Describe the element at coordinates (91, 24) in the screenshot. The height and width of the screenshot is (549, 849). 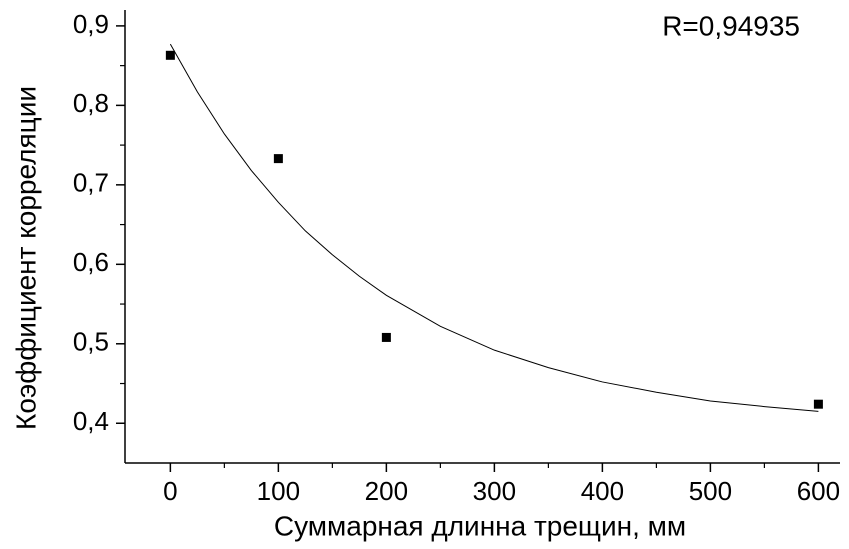
I see `y-tick-label: 0,9` at that location.